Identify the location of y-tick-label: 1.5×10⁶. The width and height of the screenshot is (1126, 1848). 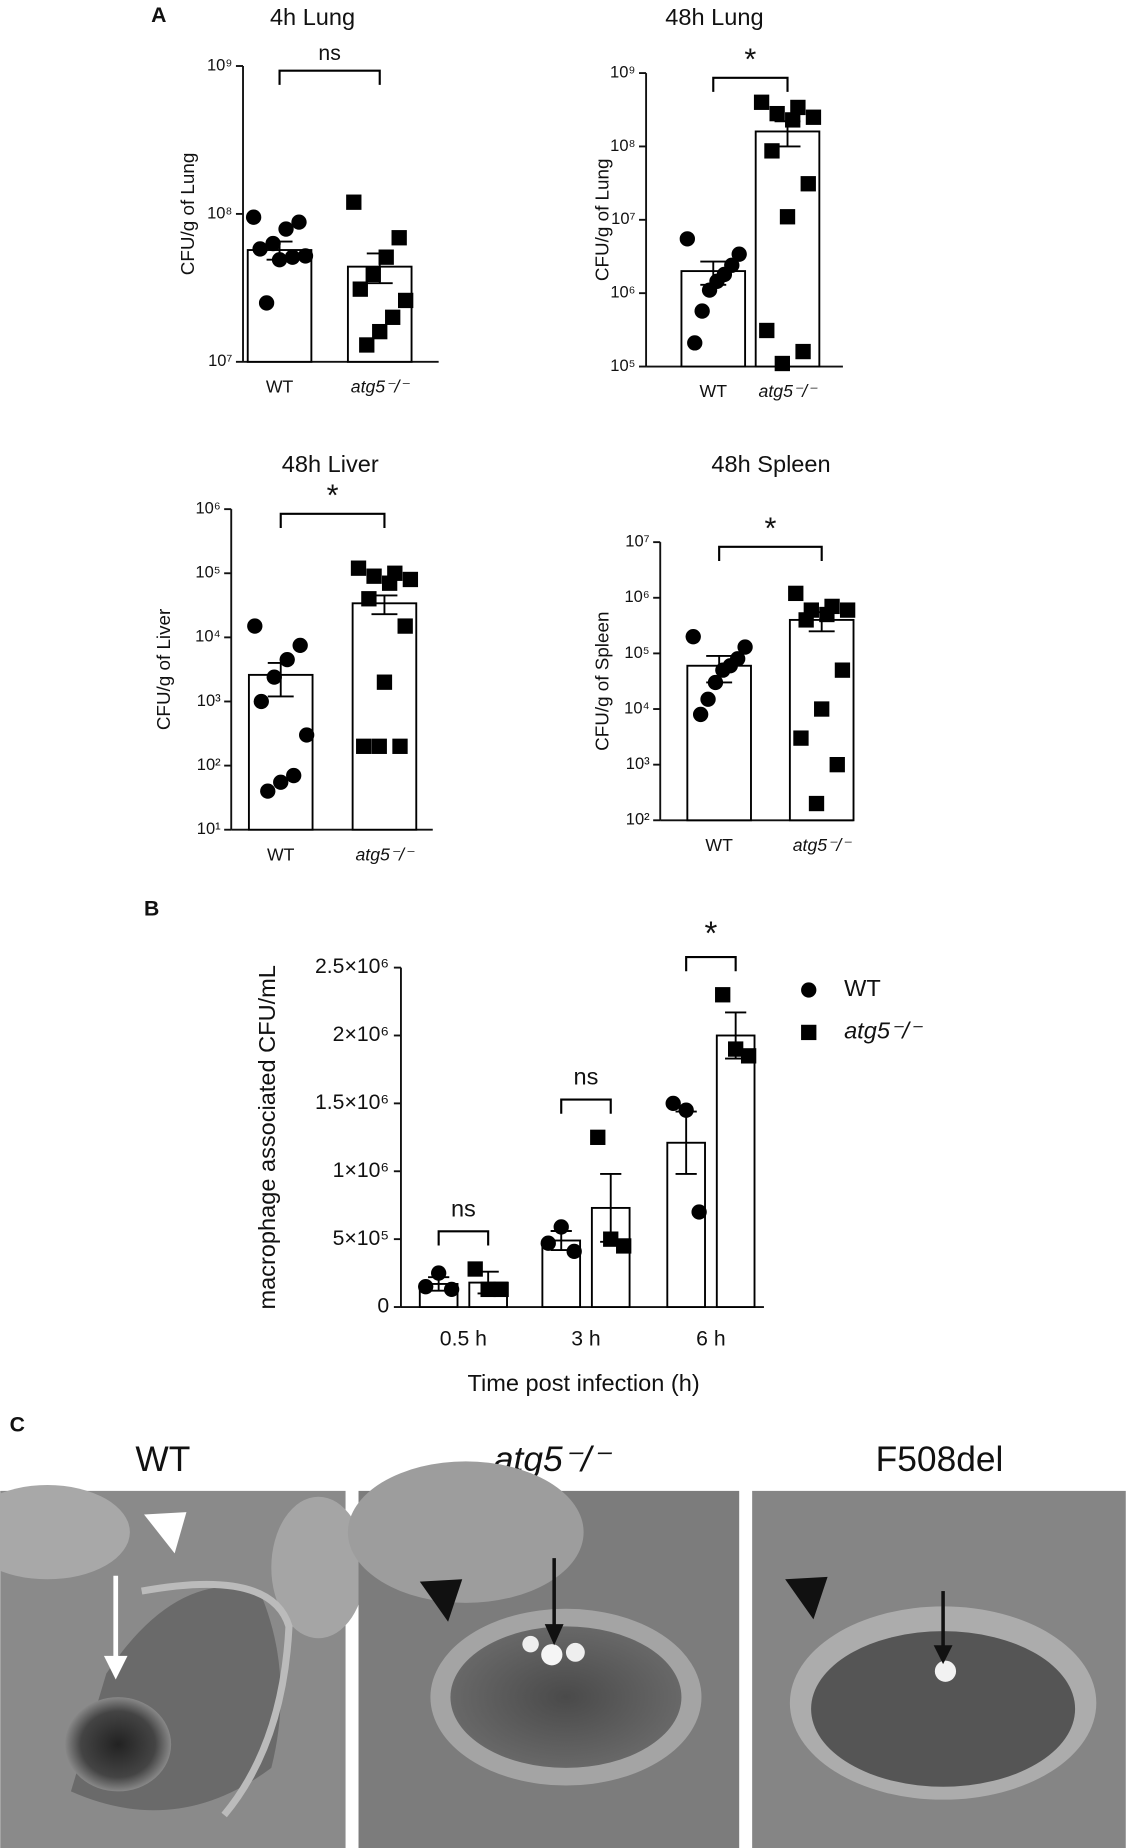
(352, 1102).